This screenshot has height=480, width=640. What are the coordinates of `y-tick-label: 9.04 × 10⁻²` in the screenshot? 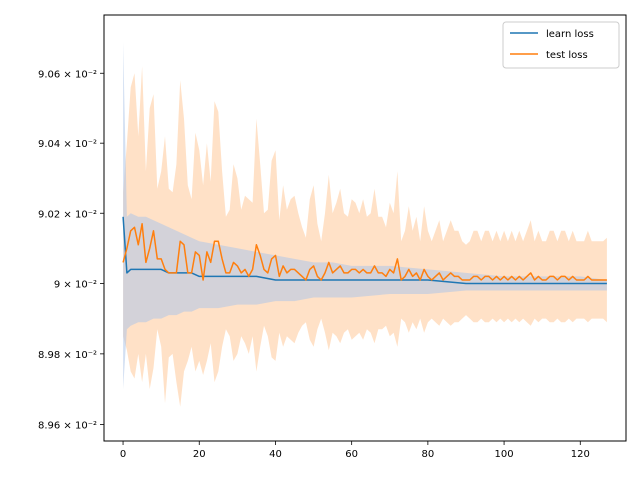 It's located at (67, 144).